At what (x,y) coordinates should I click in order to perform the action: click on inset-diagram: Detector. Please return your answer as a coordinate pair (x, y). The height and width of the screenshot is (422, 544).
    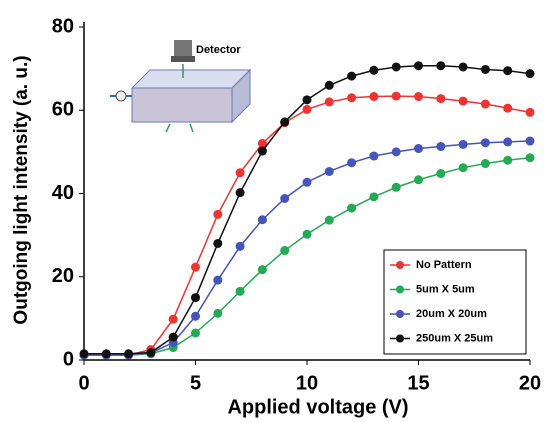
    Looking at the image, I should click on (181, 86).